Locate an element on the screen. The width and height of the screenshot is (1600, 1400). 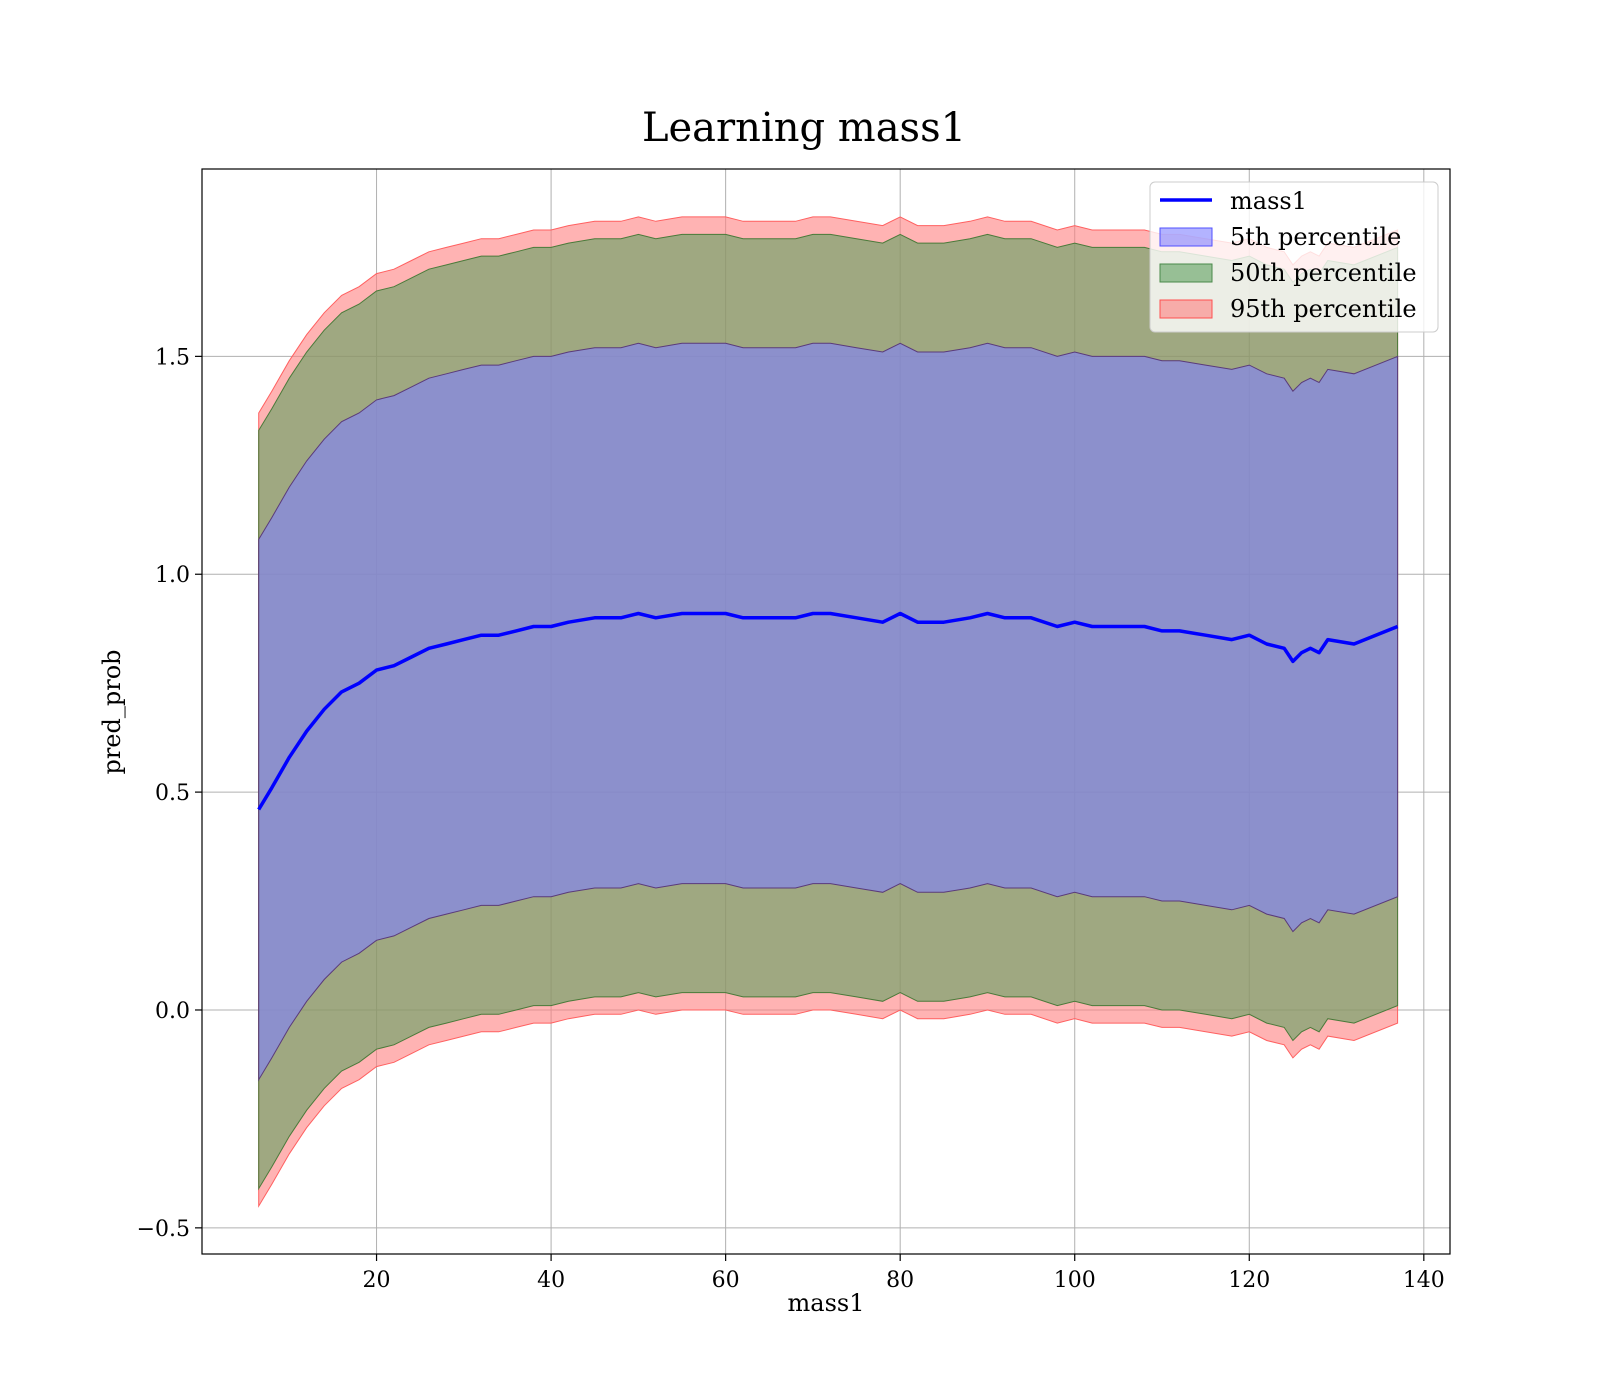
legend-box is located at coordinates (1294, 257).